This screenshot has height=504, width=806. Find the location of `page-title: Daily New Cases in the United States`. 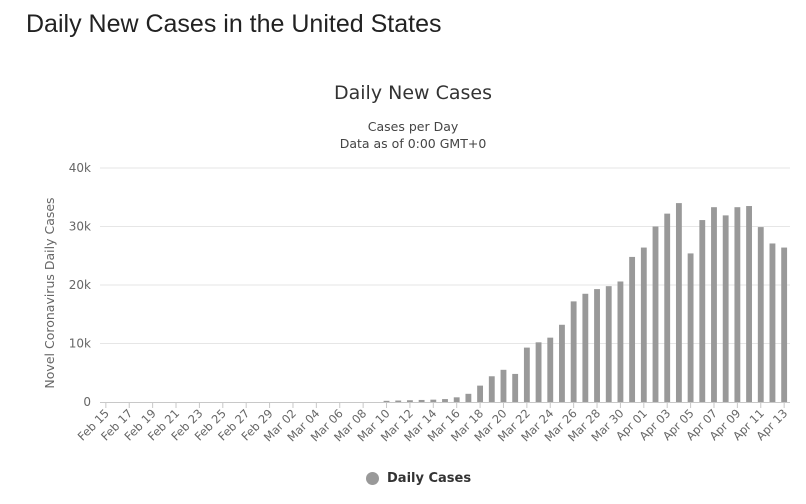

page-title: Daily New Cases in the United States is located at coordinates (234, 24).